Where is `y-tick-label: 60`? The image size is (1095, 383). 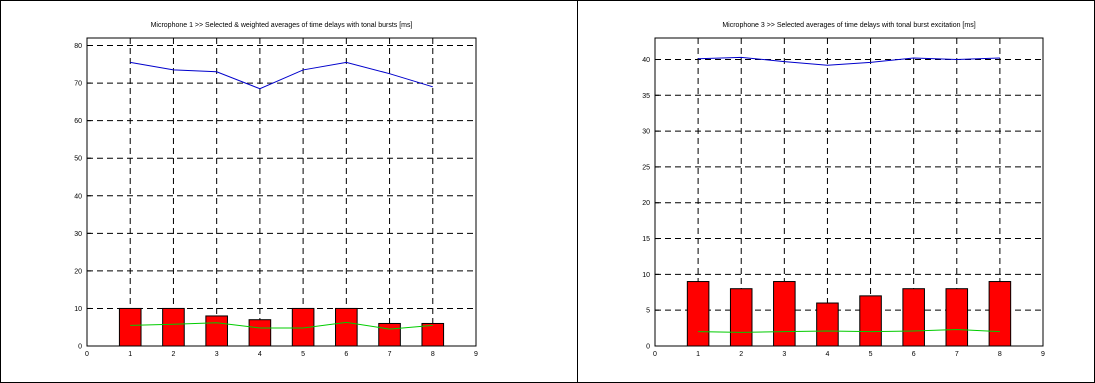
y-tick-label: 60 is located at coordinates (78, 121).